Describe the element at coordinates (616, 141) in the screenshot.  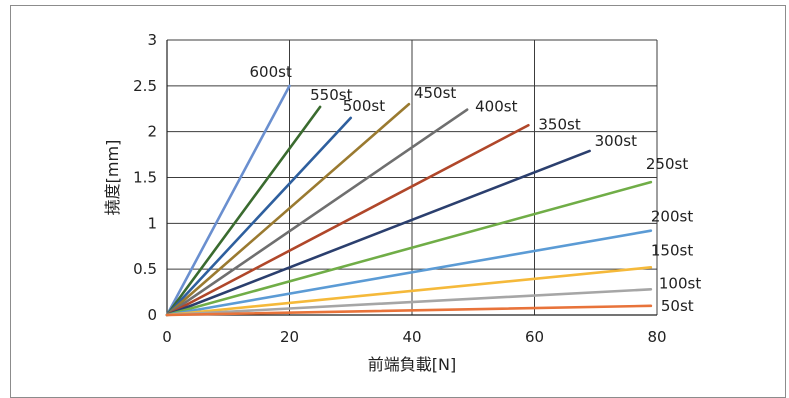
I see `series-label-300st: 300st` at that location.